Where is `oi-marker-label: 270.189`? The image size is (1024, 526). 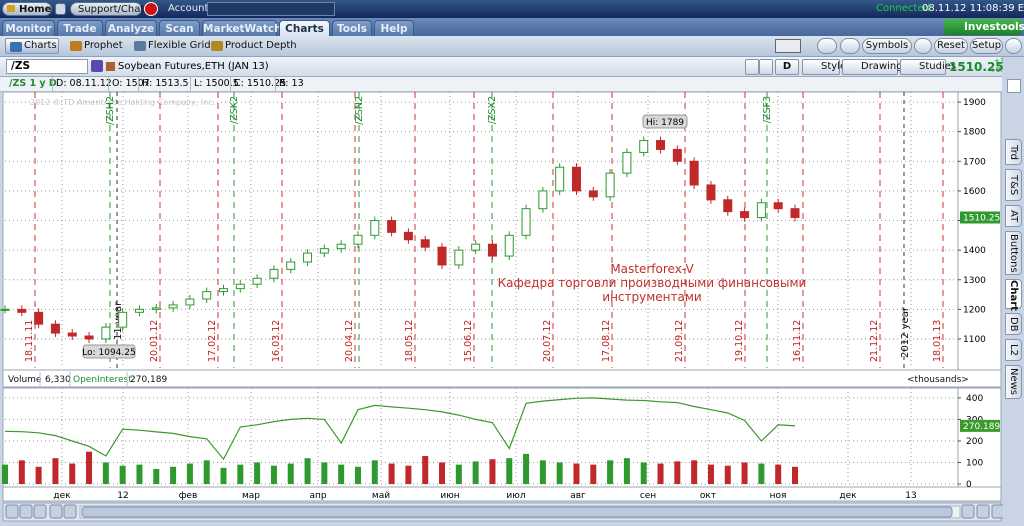
oi-marker-label: 270.189 is located at coordinates (981, 427).